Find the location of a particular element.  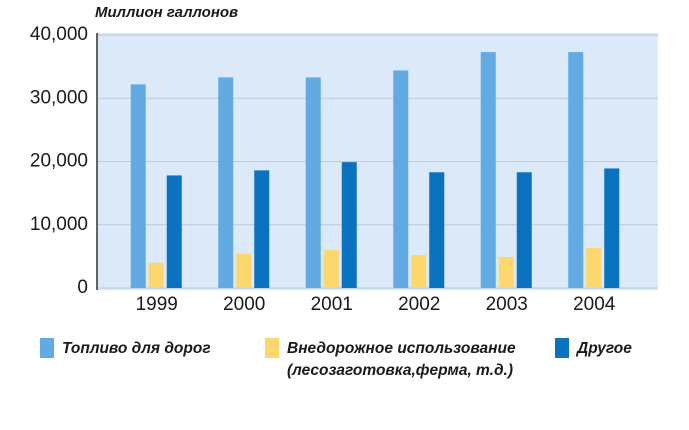

y-tick-label: 30,000 is located at coordinates (59, 97).